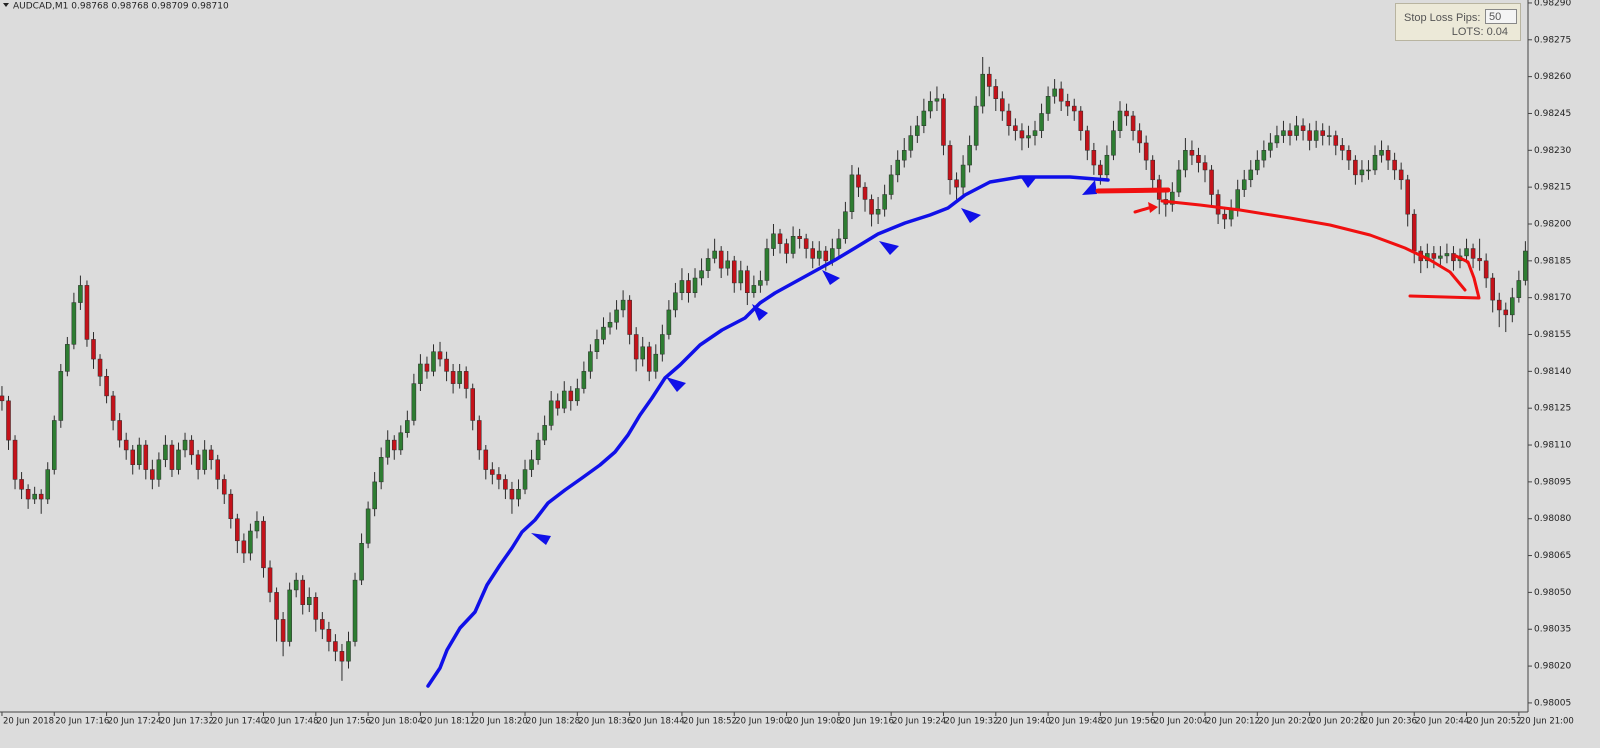  Describe the element at coordinates (1181, 722) in the screenshot. I see `x-tick-label: 20 Jun 20:04` at that location.